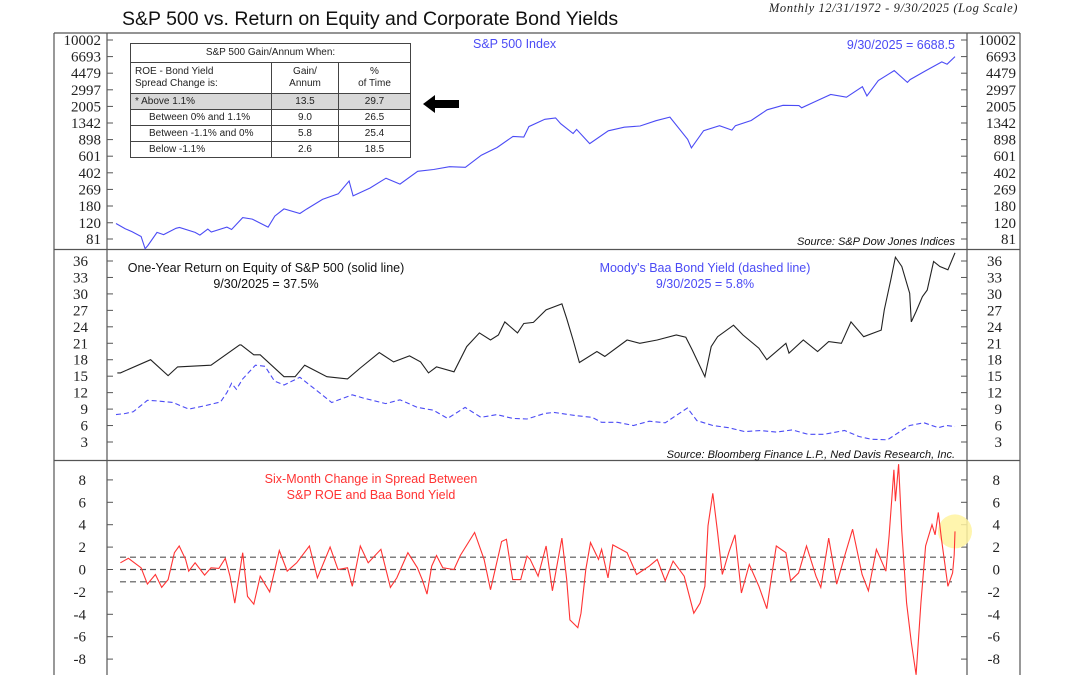 This screenshot has height=675, width=1080. I want to click on spread-right-tick-label: 6, so click(997, 503).